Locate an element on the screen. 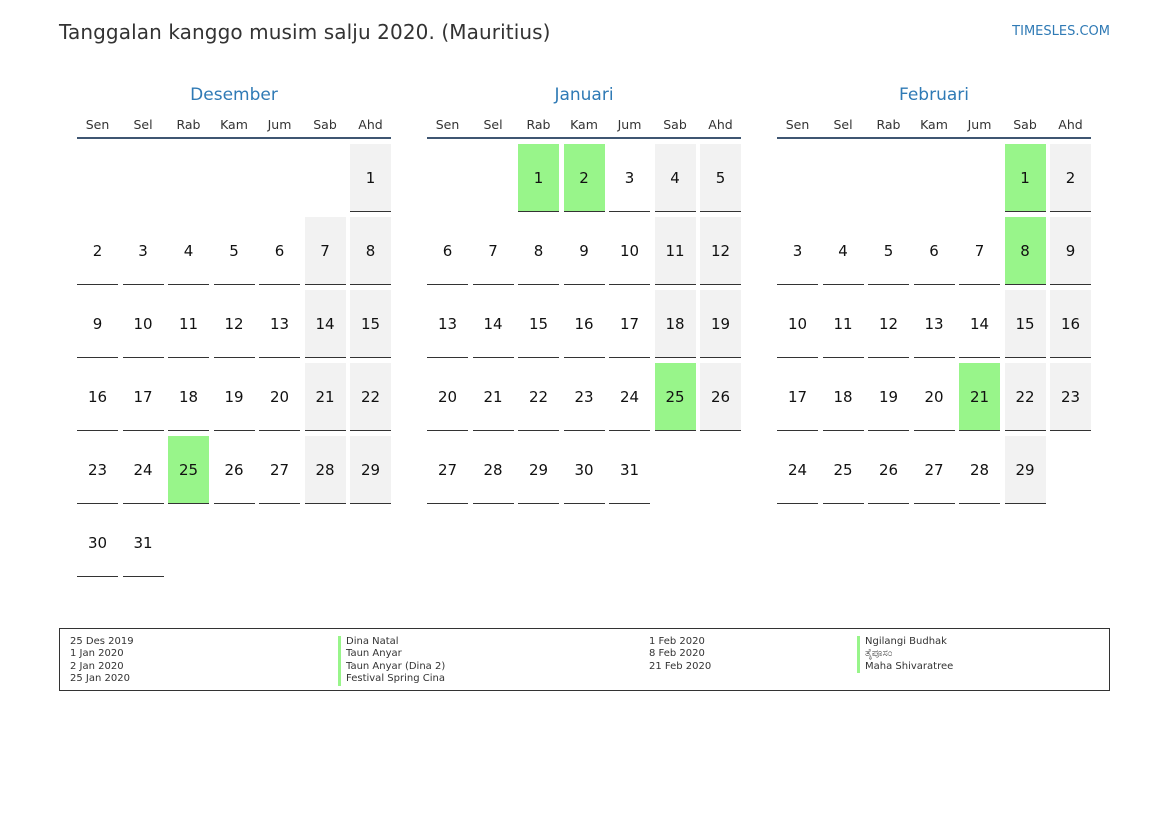  holiday-day-cell: 2 is located at coordinates (584, 178).